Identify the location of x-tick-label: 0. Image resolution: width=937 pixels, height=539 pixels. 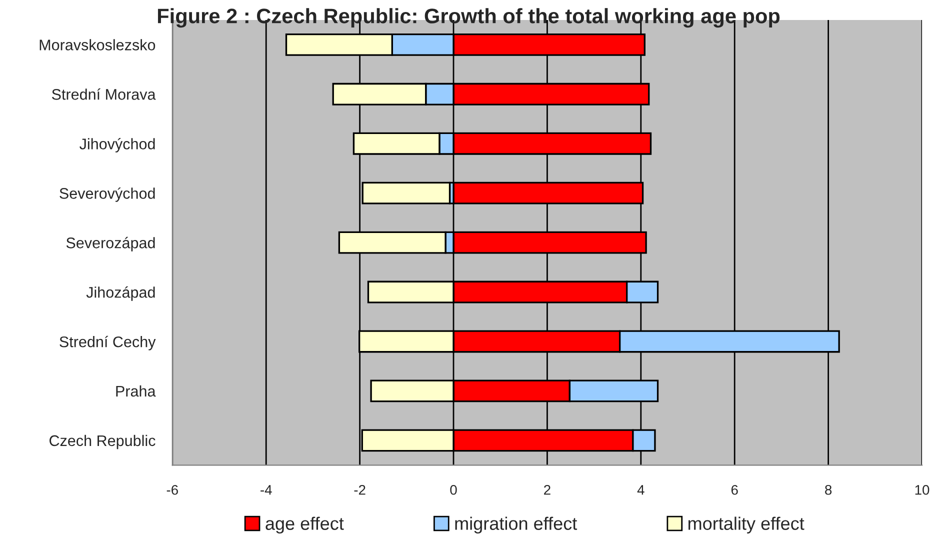
(453, 489).